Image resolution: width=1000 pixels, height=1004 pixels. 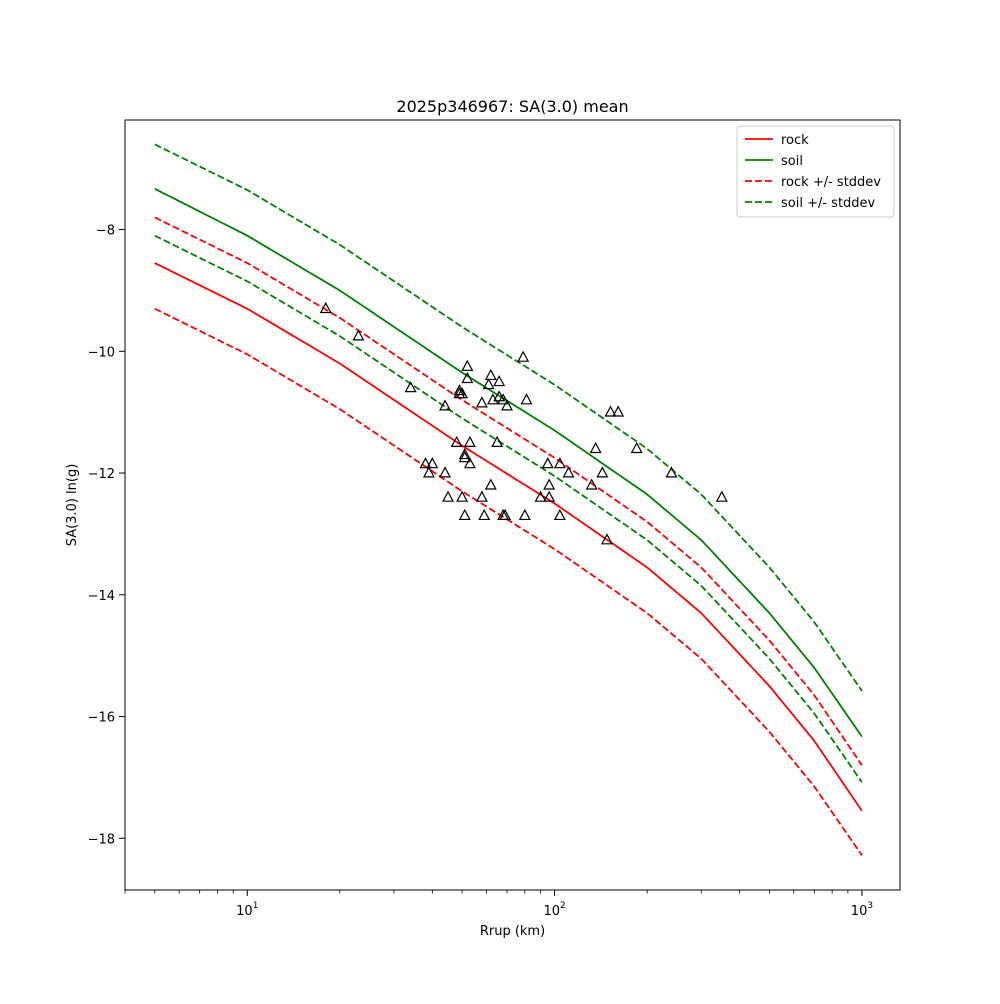 I want to click on legend: rock soil rock +/- stddev soil +/- stddev, so click(x=815, y=171).